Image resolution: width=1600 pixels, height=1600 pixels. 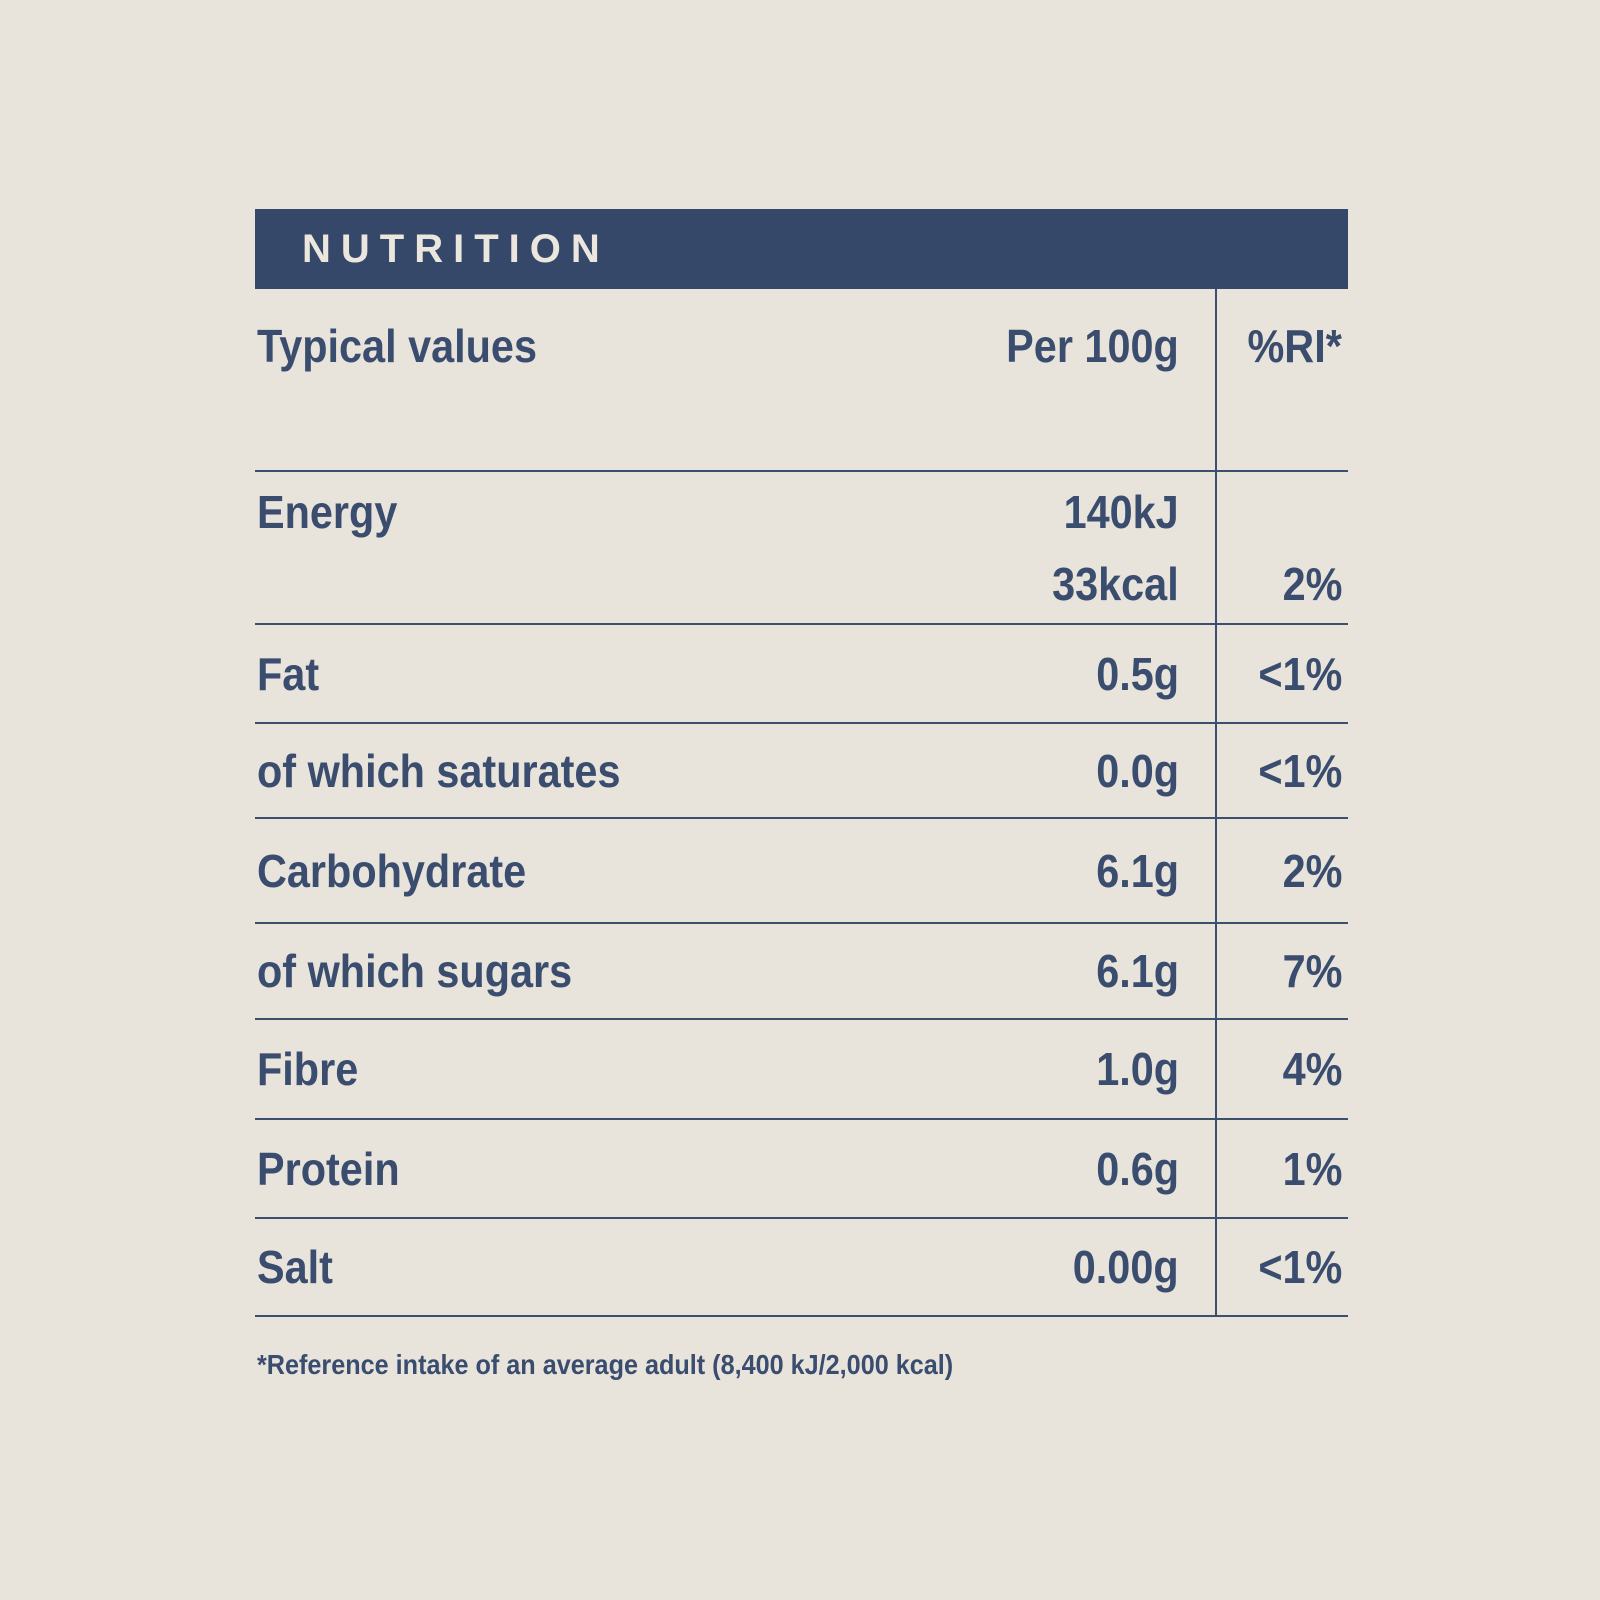 I want to click on nutrient-value: 1.0g, so click(x=1137, y=1069).